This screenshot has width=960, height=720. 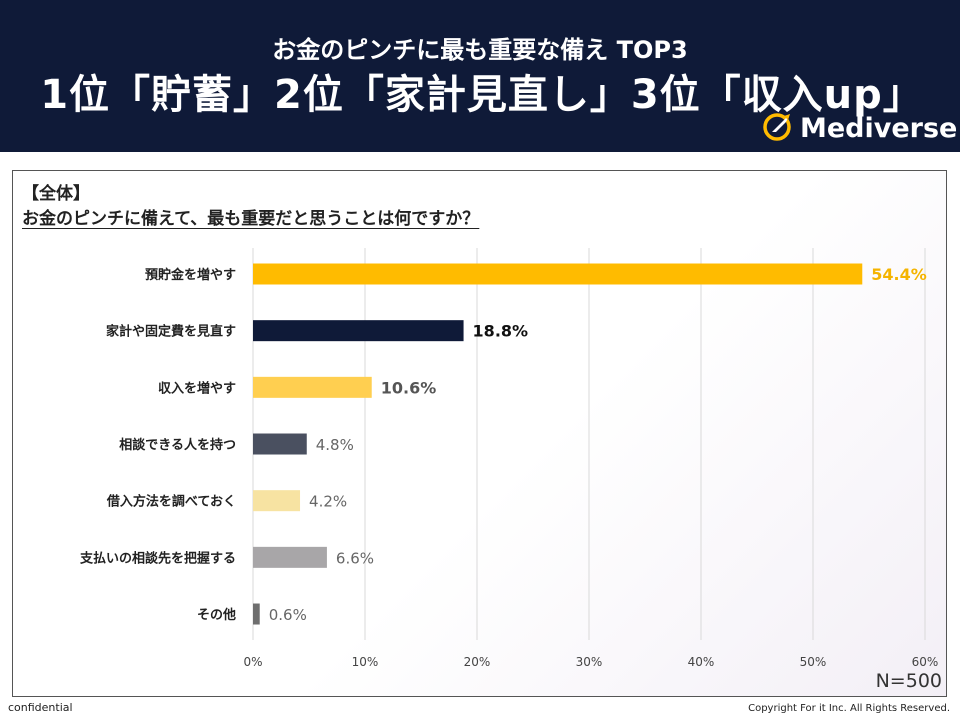 What do you see at coordinates (251, 219) in the screenshot?
I see `chart-question: お金のピンチに備えて、最も重要だと思うことは何ですか？` at bounding box center [251, 219].